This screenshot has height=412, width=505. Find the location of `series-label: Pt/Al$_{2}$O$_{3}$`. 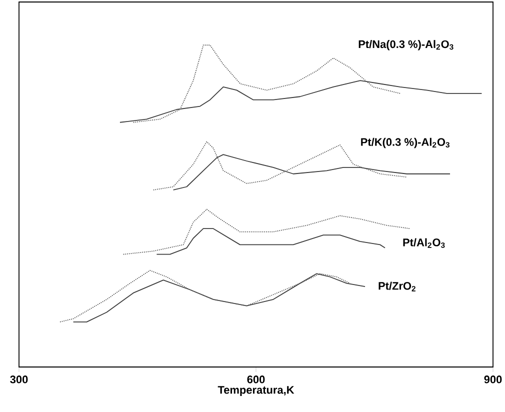

series-label: Pt/Al$_{2}$O$_{3}$ is located at coordinates (424, 243).